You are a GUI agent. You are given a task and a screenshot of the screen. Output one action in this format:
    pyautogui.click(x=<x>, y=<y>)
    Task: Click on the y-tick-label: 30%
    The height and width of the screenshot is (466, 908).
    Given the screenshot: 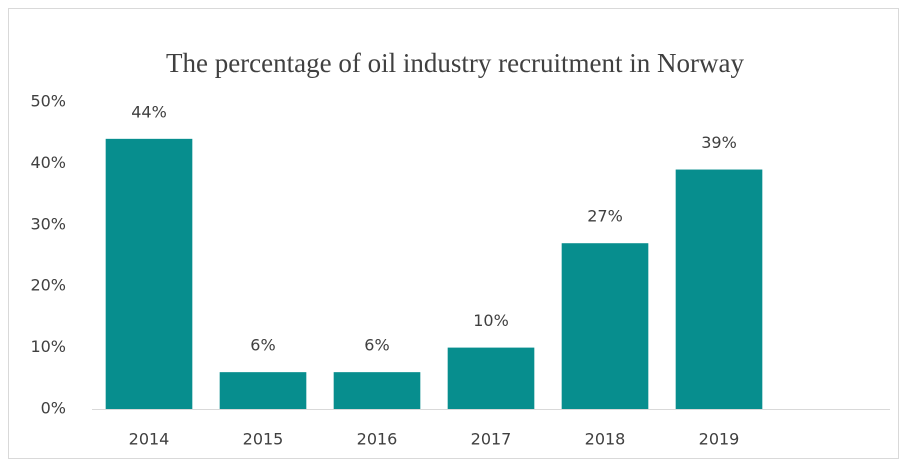 What is the action you would take?
    pyautogui.click(x=48, y=223)
    